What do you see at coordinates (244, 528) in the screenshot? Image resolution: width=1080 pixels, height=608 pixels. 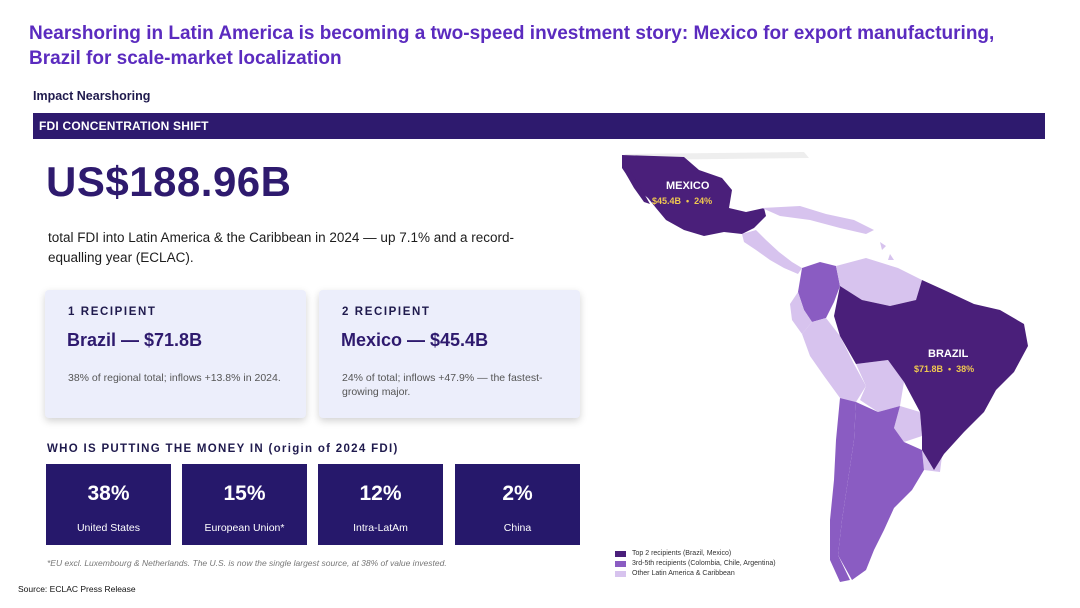 I see `origin-label: European Union*` at bounding box center [244, 528].